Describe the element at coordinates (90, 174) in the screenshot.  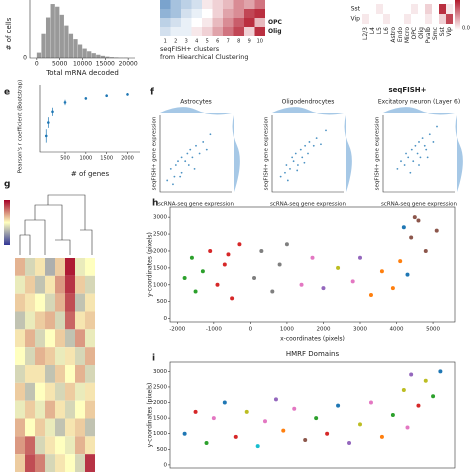
I see `x-axis-label: # of genes` at that location.